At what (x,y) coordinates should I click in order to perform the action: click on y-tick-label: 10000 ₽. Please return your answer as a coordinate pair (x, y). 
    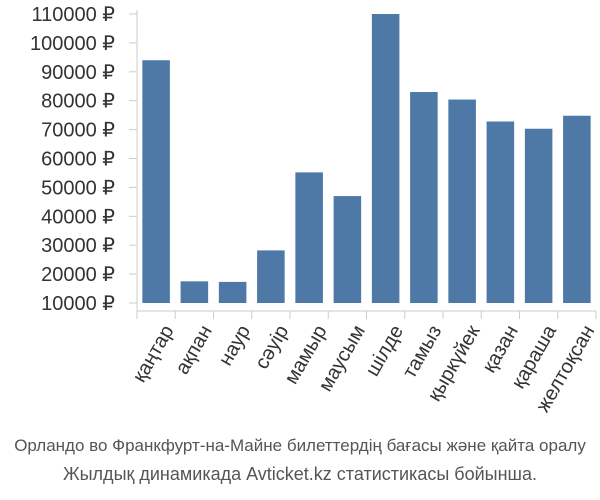
    Looking at the image, I should click on (78, 304).